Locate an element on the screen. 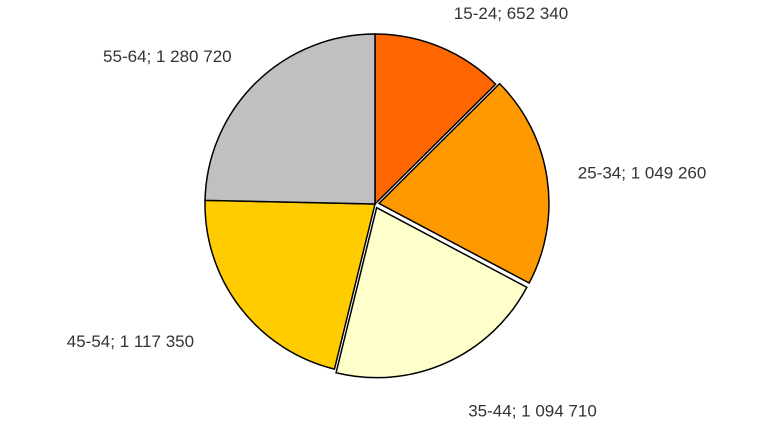  slice-label: 15-24; 652 340 is located at coordinates (511, 13).